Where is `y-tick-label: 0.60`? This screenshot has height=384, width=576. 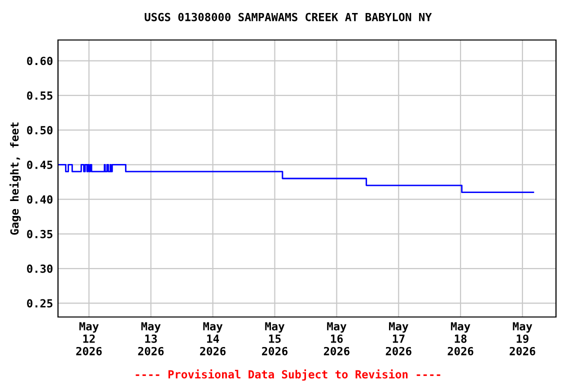
y-tick-label: 0.60 is located at coordinates (39, 61).